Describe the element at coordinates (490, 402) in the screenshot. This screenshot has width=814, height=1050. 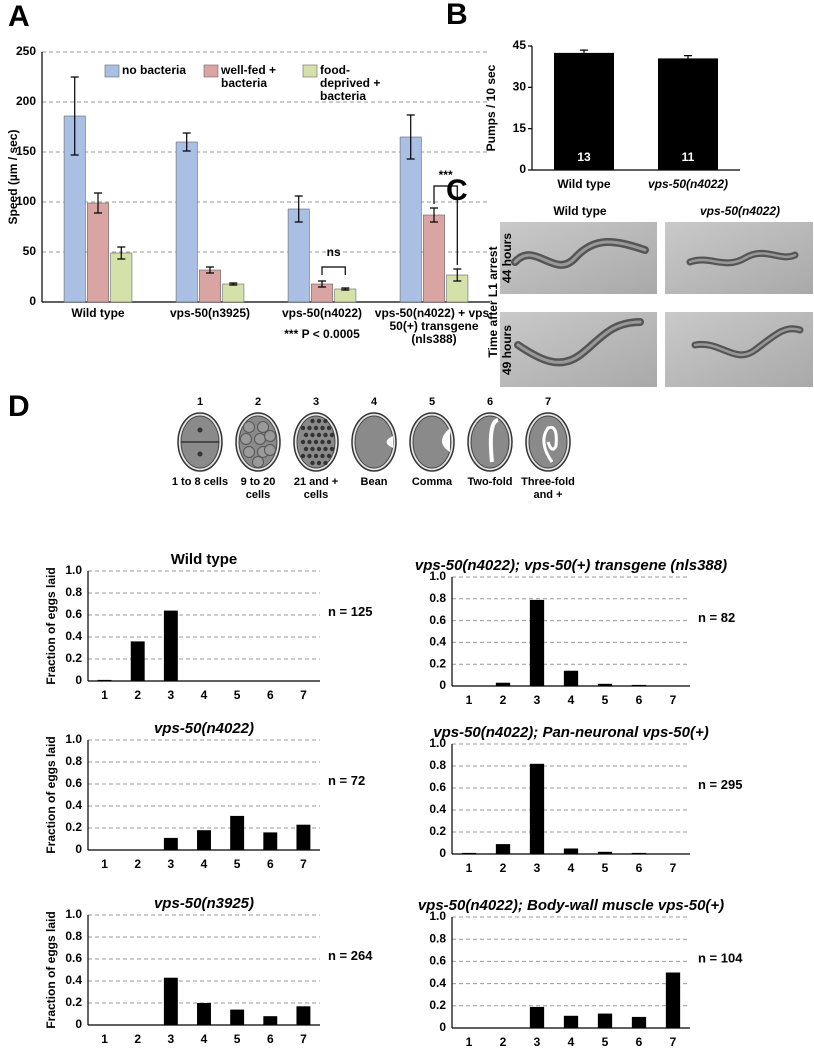
I see `stage-number: 6` at that location.